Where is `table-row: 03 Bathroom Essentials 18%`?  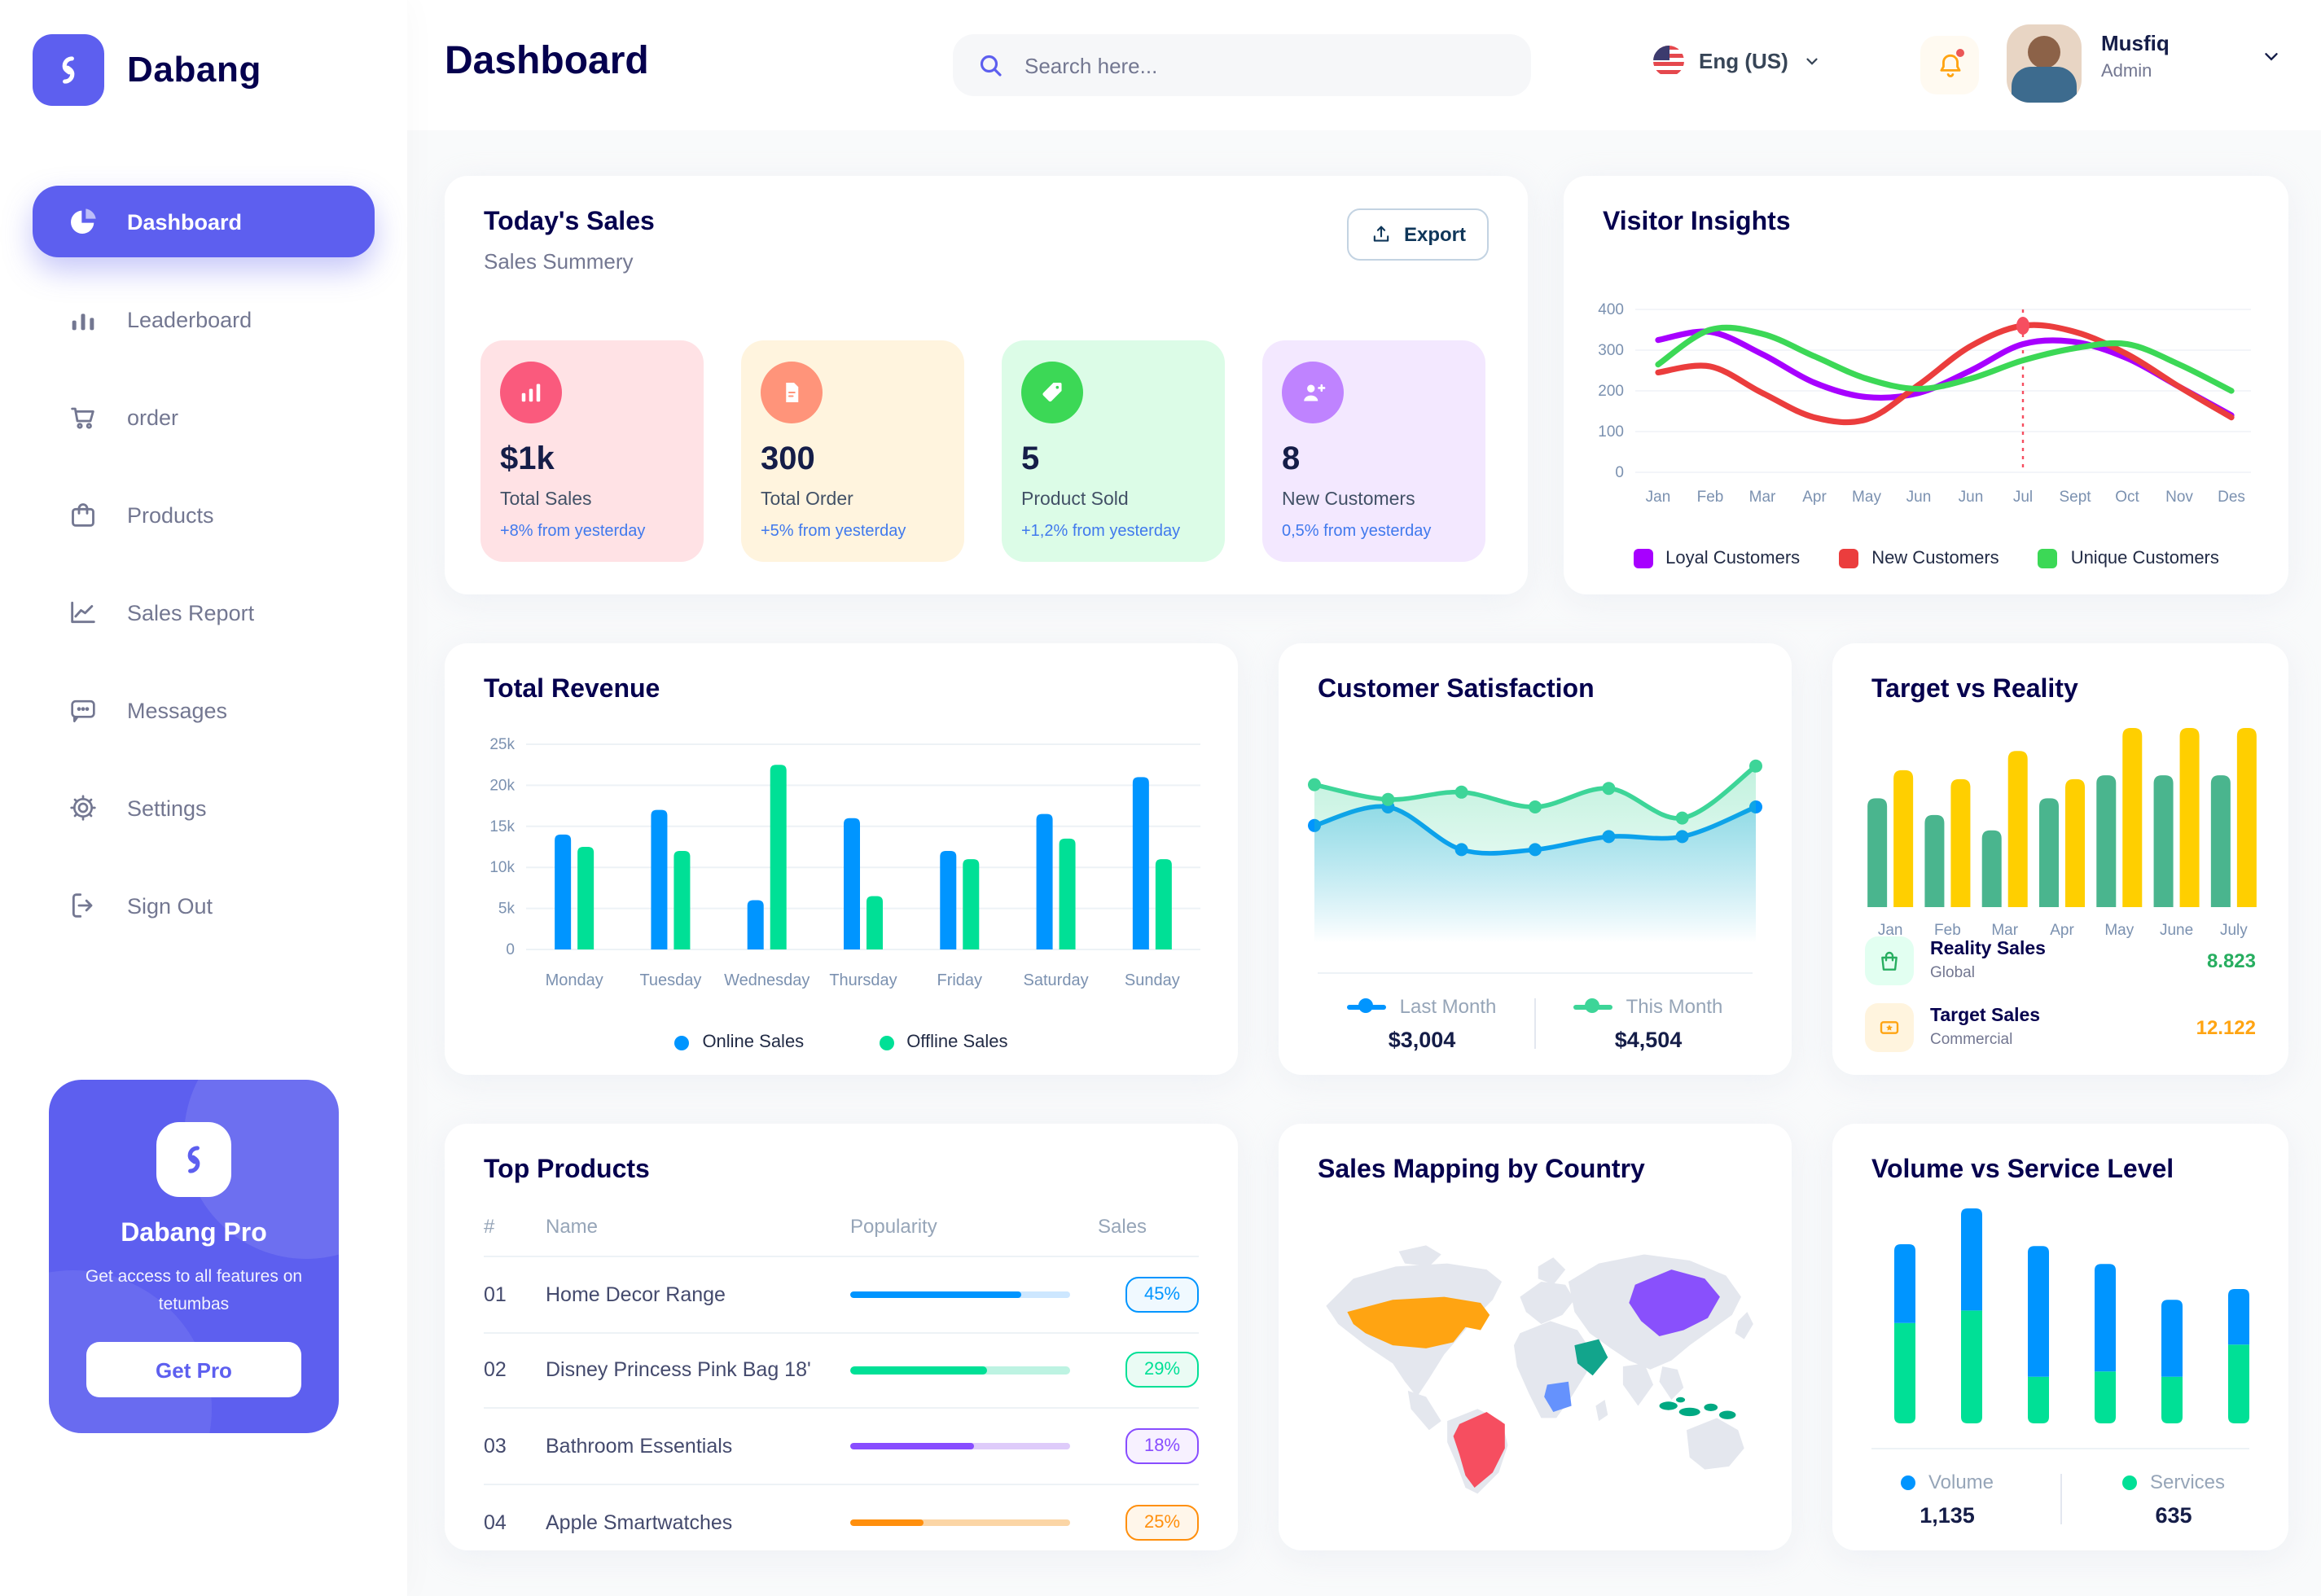
table-row: 03 Bathroom Essentials 18% is located at coordinates (841, 1446).